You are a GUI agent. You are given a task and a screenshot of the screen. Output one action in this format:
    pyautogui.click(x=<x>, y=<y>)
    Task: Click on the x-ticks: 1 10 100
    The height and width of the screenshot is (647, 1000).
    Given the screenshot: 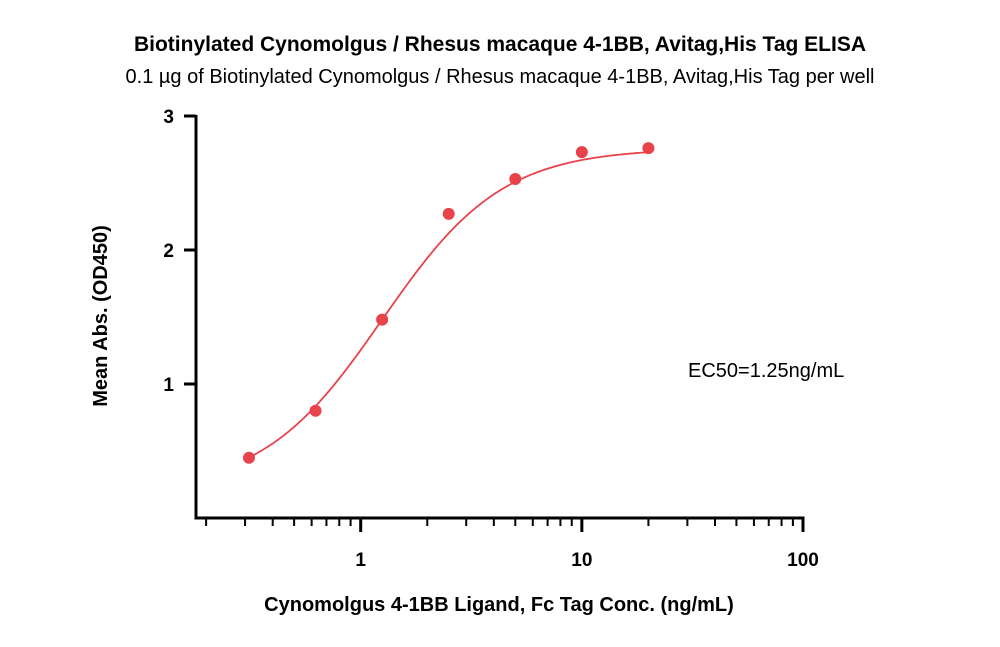 What is the action you would take?
    pyautogui.click(x=512, y=544)
    